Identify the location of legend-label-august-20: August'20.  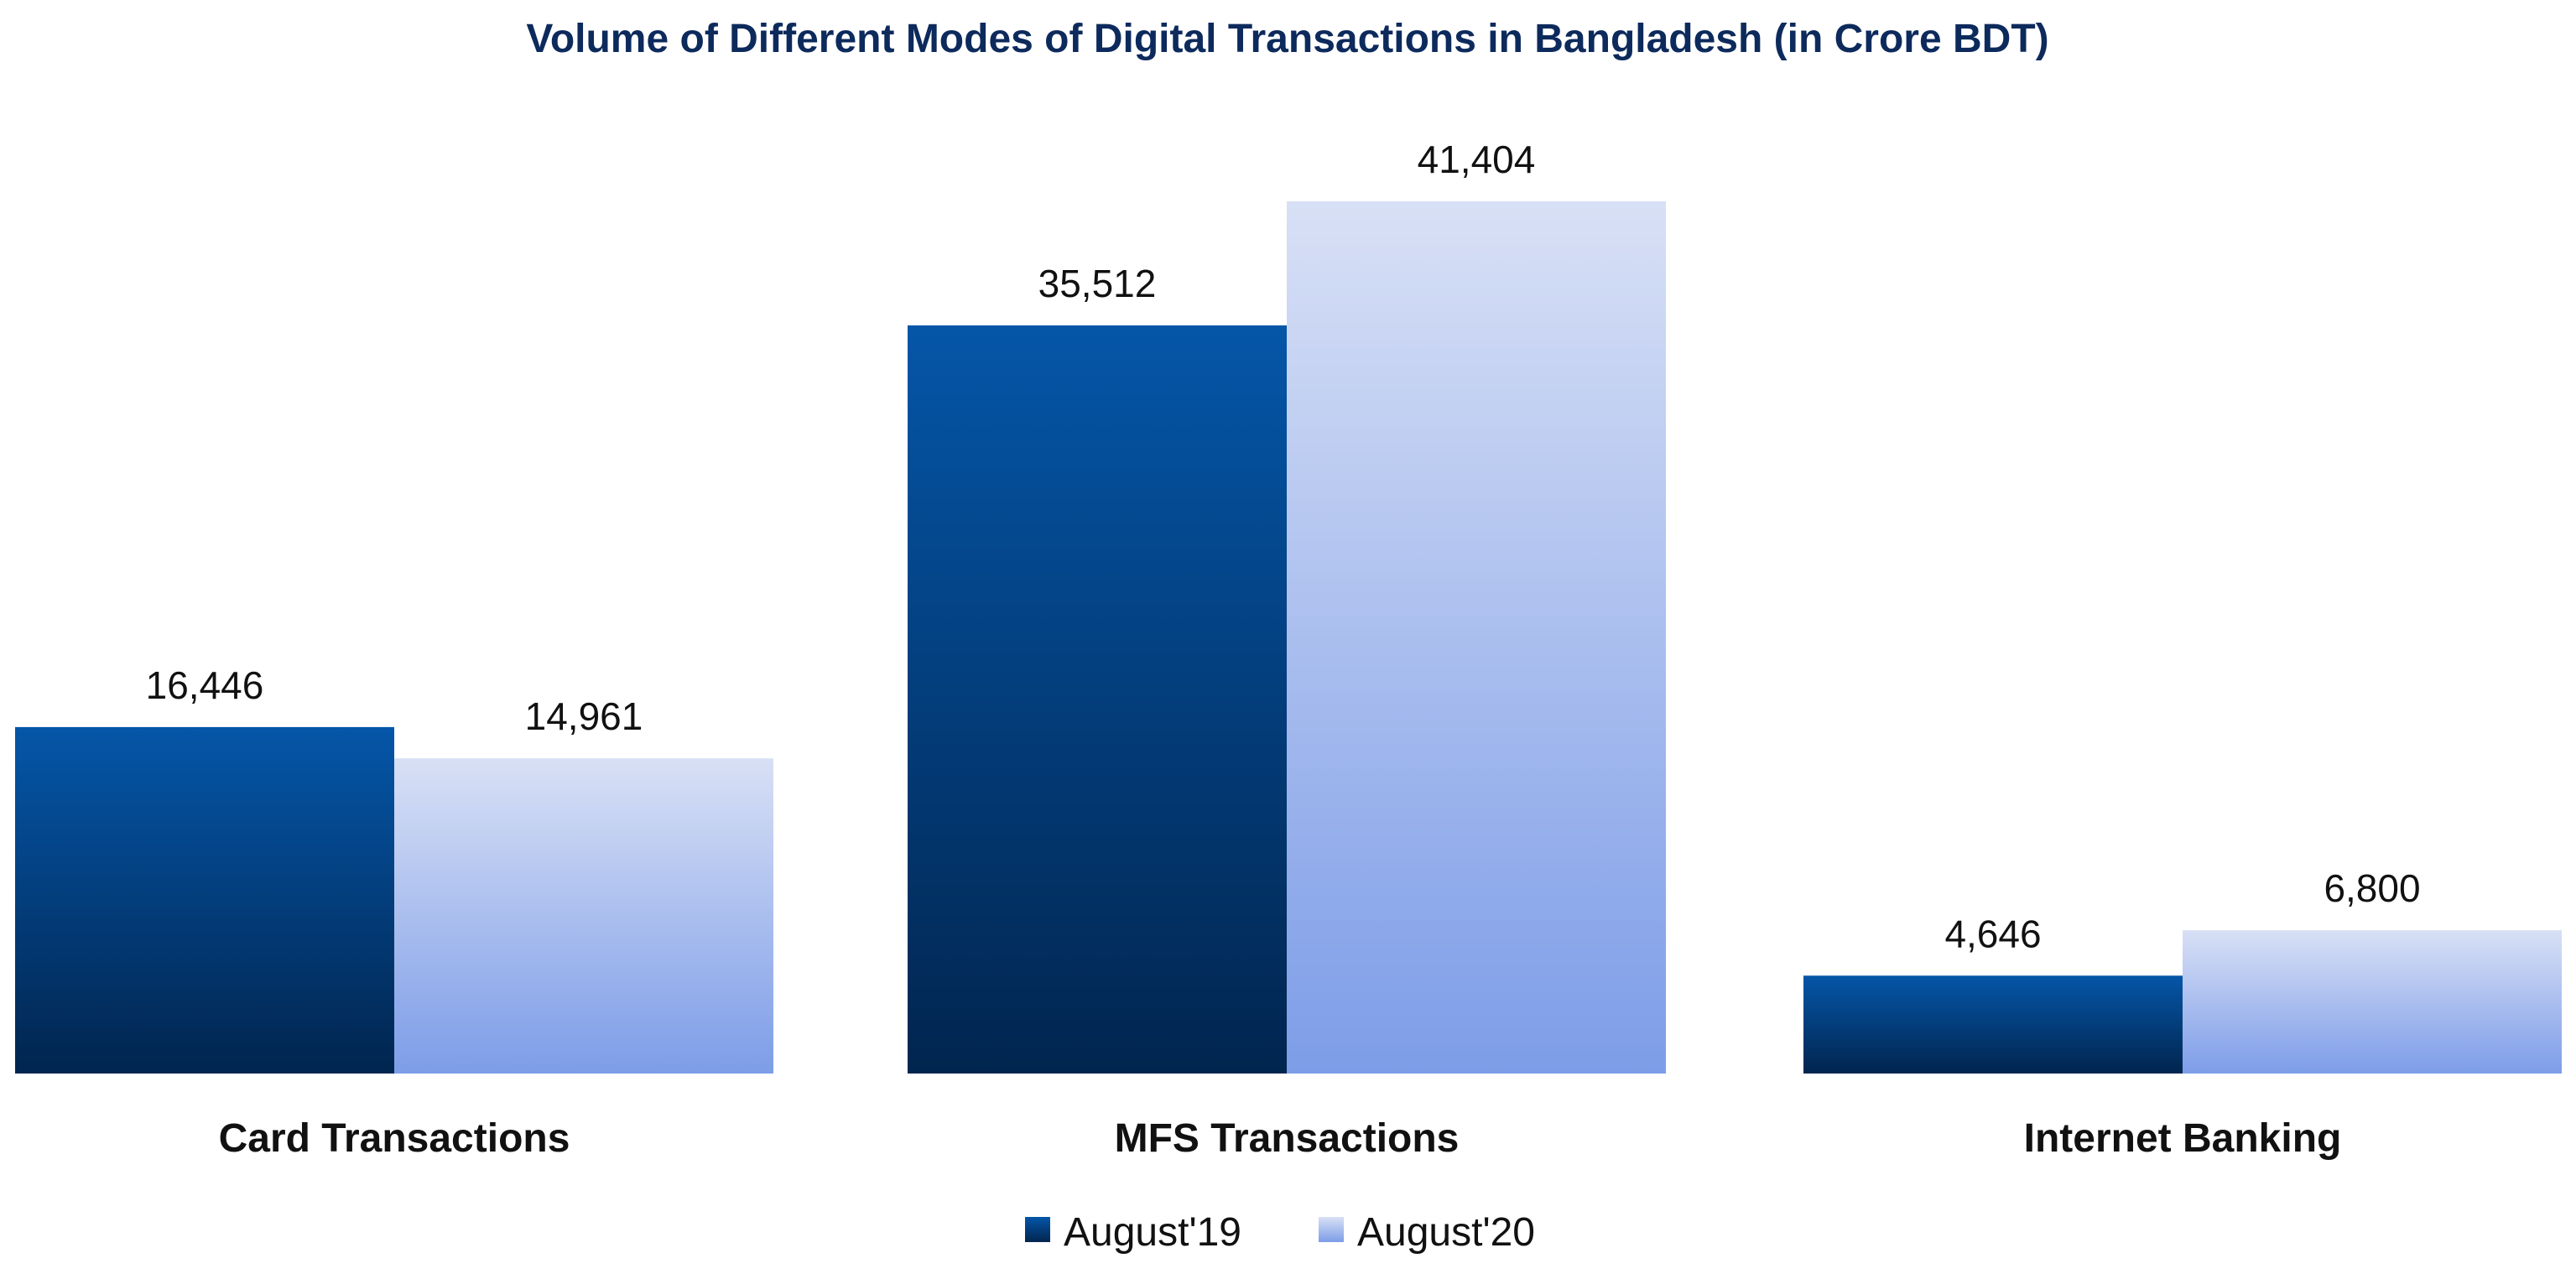
(1446, 1232).